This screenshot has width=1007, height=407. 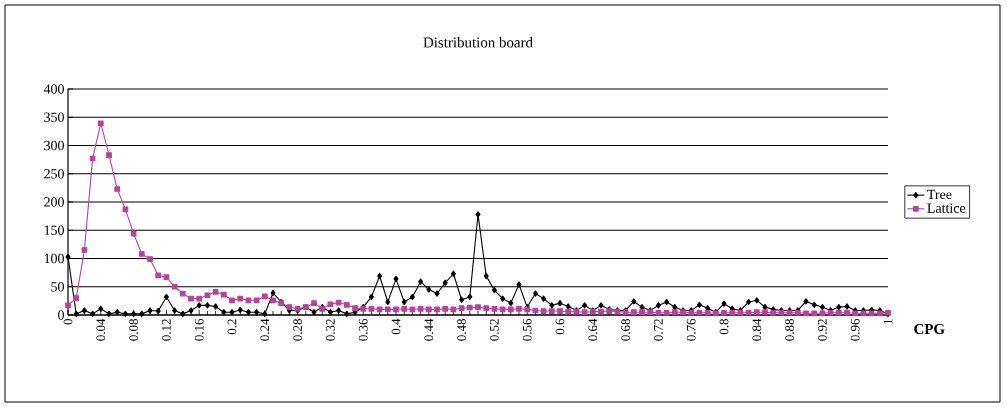 What do you see at coordinates (53, 89) in the screenshot?
I see `y-tick-label: 400` at bounding box center [53, 89].